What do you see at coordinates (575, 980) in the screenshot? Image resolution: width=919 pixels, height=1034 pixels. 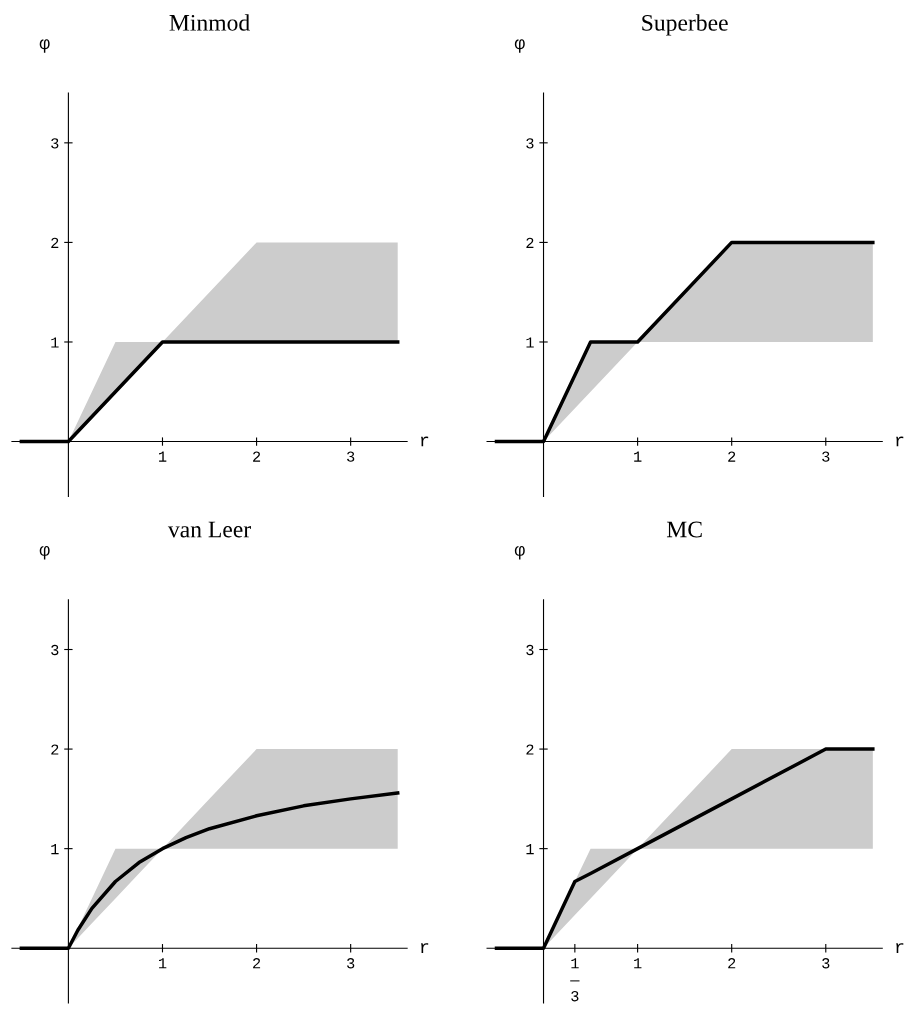 I see `x-tick-label: 1 ― 3` at bounding box center [575, 980].